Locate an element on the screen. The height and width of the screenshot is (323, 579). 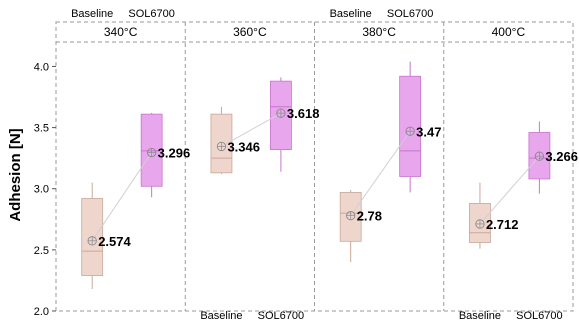
y-tick-label: 3.5 is located at coordinates (41, 129).